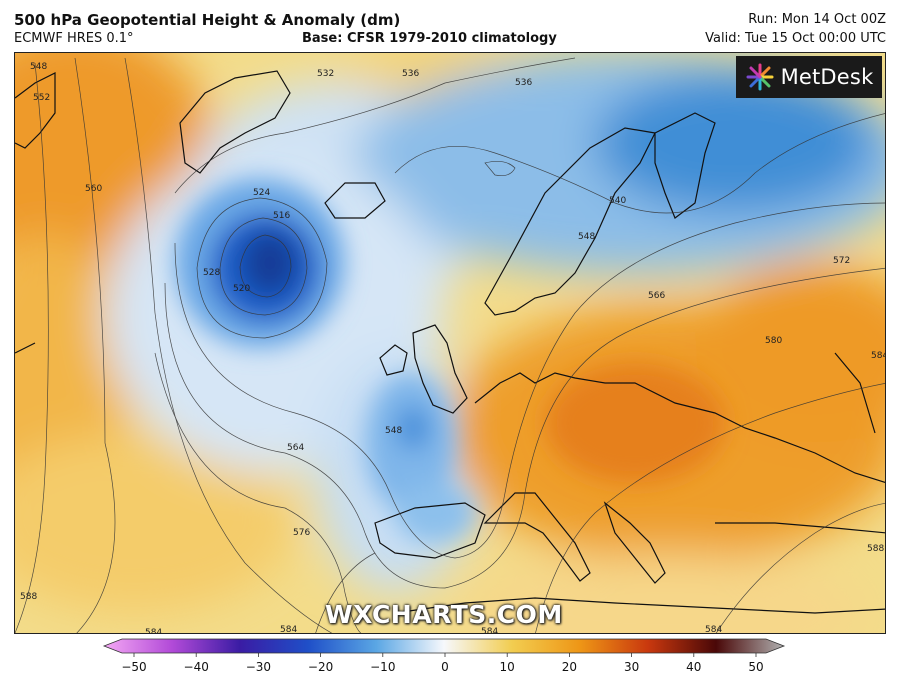  What do you see at coordinates (693, 667) in the screenshot?
I see `colorbar-tick-label: 40` at bounding box center [693, 667].